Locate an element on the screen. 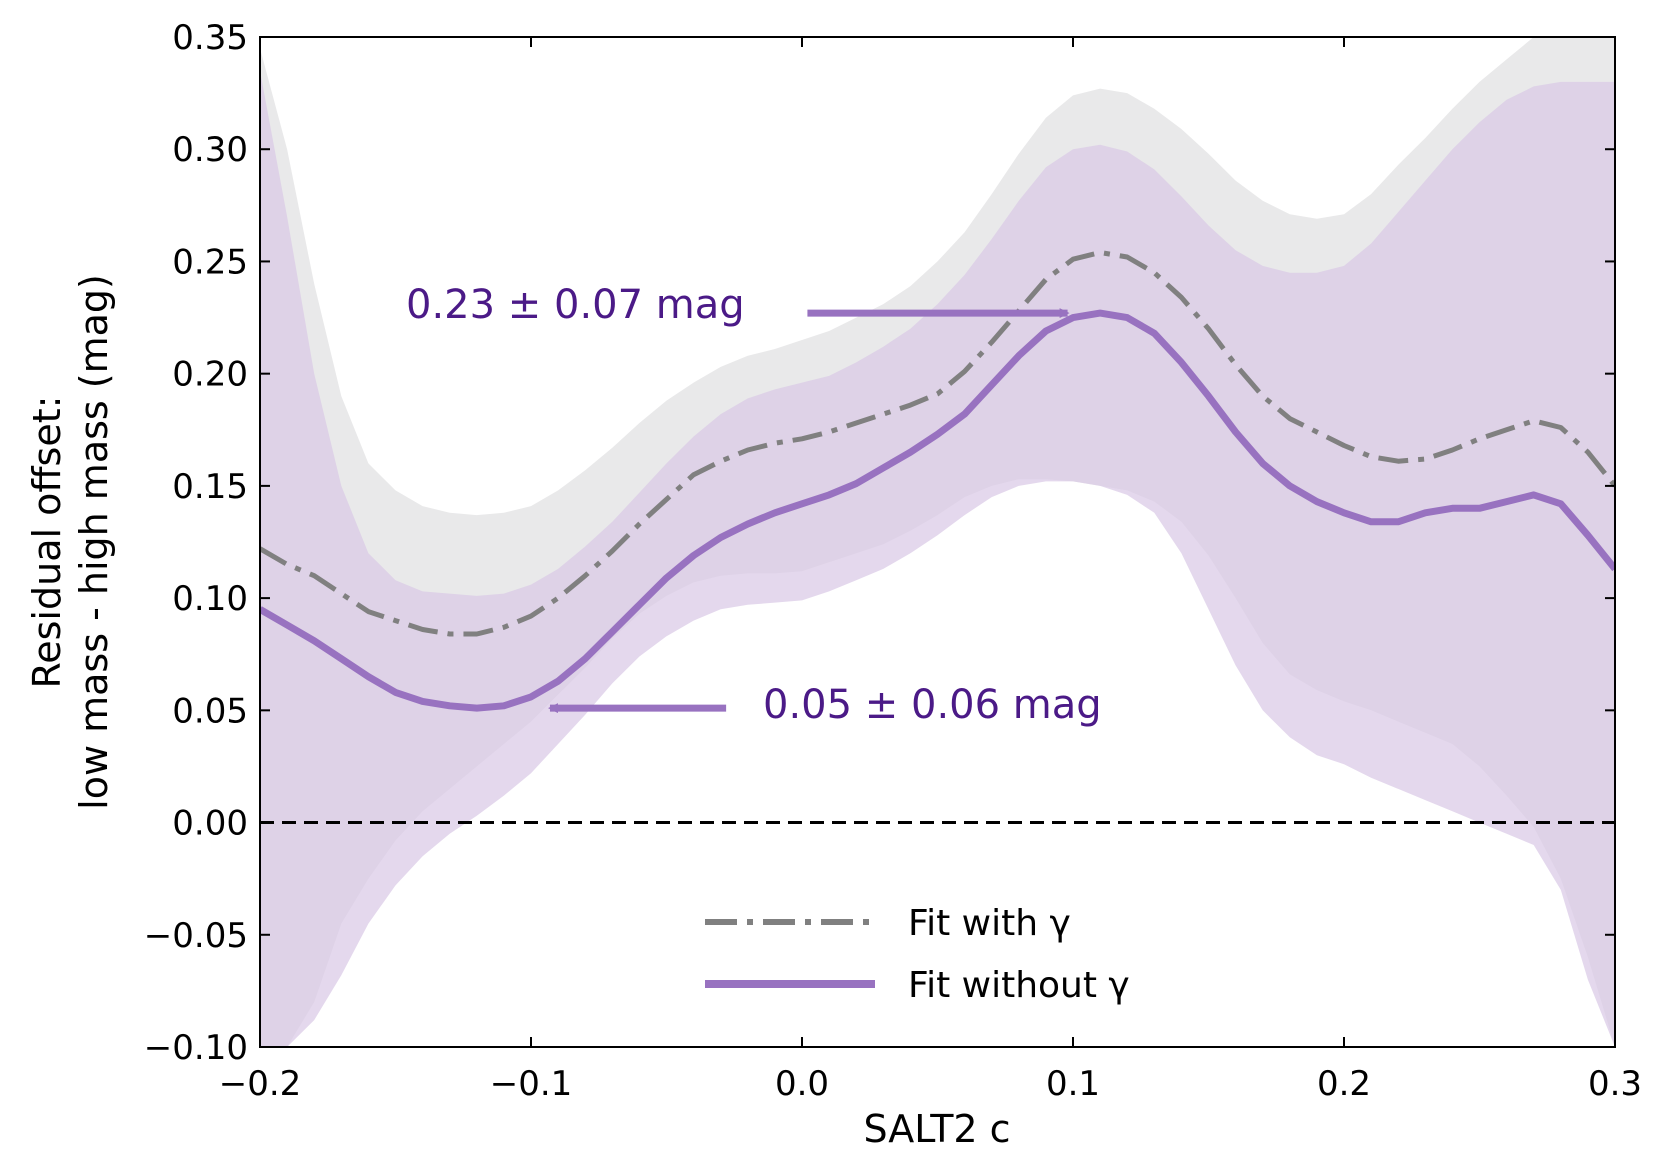  y-tick-label: 0.10 is located at coordinates (210, 599).